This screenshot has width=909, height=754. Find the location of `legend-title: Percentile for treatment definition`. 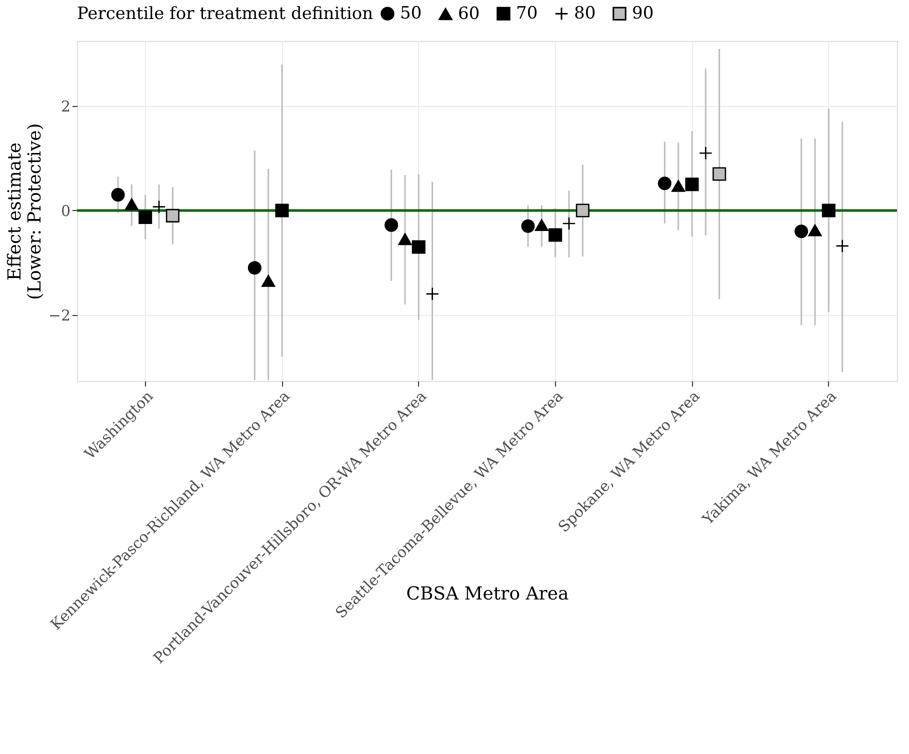

legend-title: Percentile for treatment definition is located at coordinates (225, 14).